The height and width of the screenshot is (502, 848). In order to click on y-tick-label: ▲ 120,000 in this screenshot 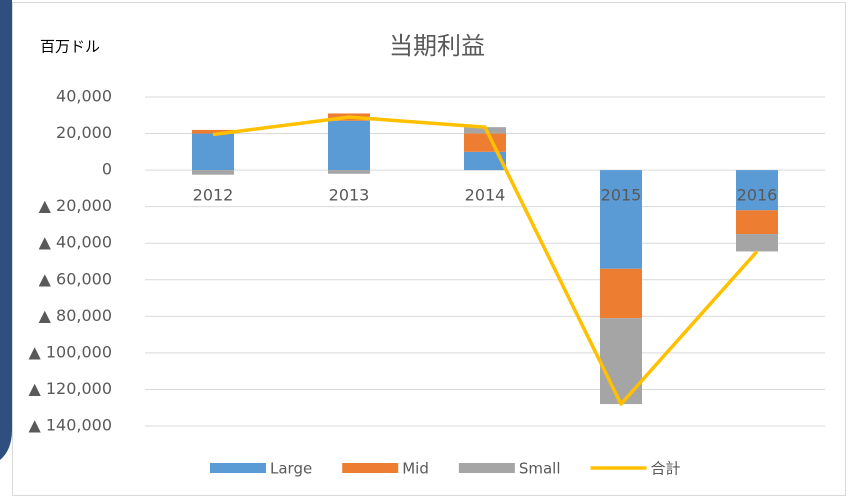, I will do `click(70, 388)`.